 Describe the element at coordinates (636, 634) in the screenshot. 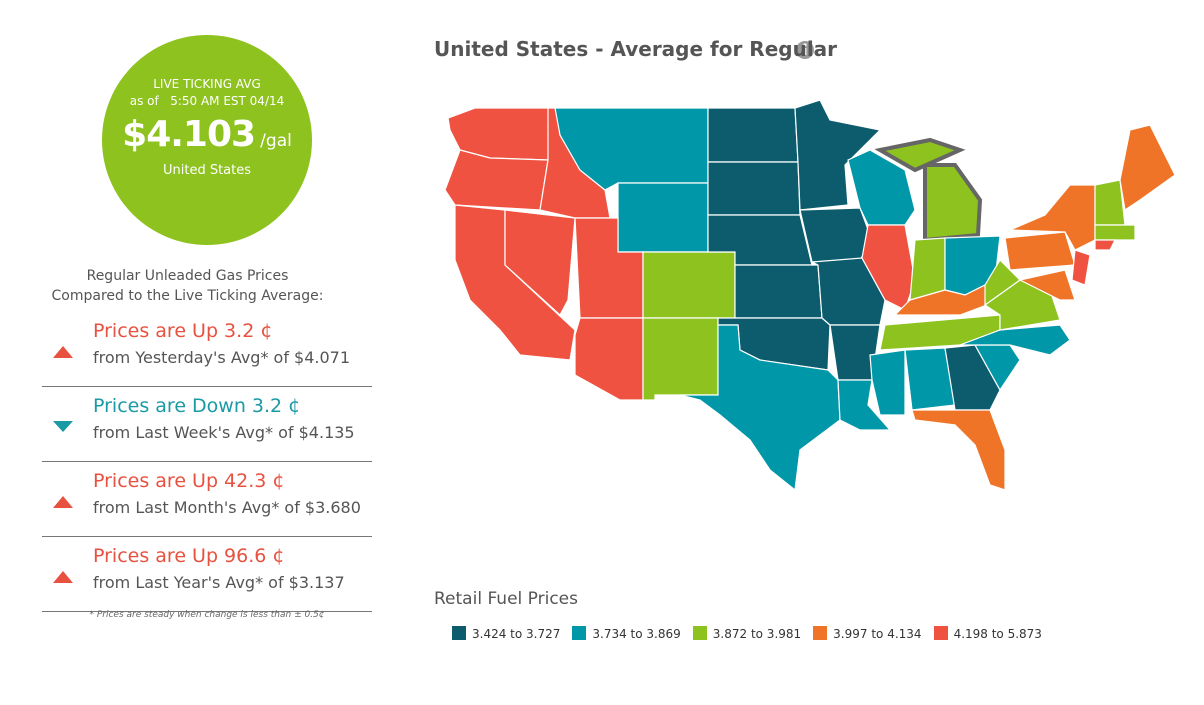

I see `legend-label: 3.734 to 3.869` at that location.